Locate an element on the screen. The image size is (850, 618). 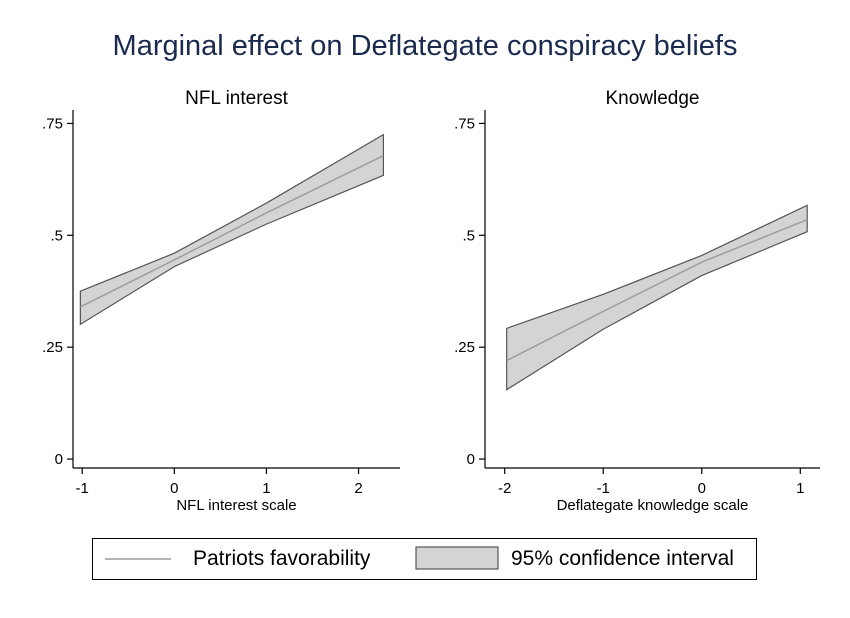
legend-item-line: Patriots favorability is located at coordinates (236, 559).